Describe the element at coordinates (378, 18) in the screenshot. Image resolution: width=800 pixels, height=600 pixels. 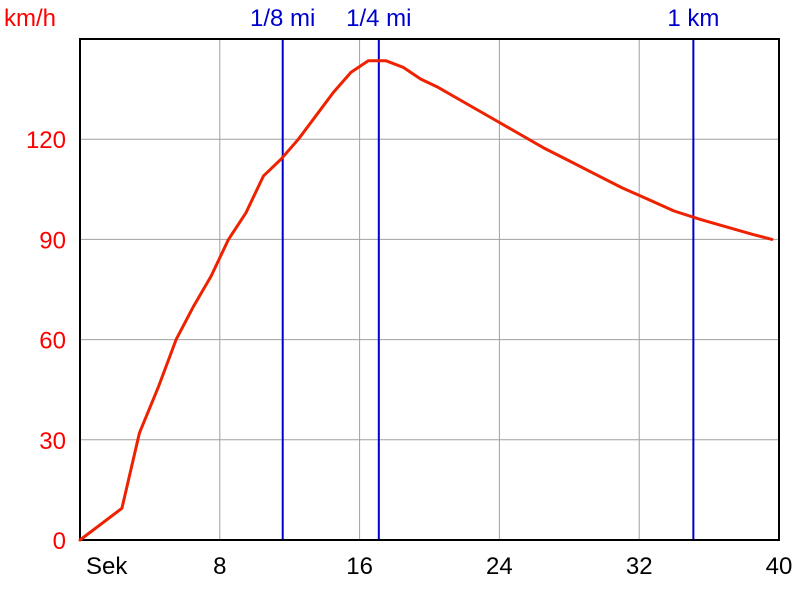
I see `distance-marker-label: 1/4 mi` at that location.